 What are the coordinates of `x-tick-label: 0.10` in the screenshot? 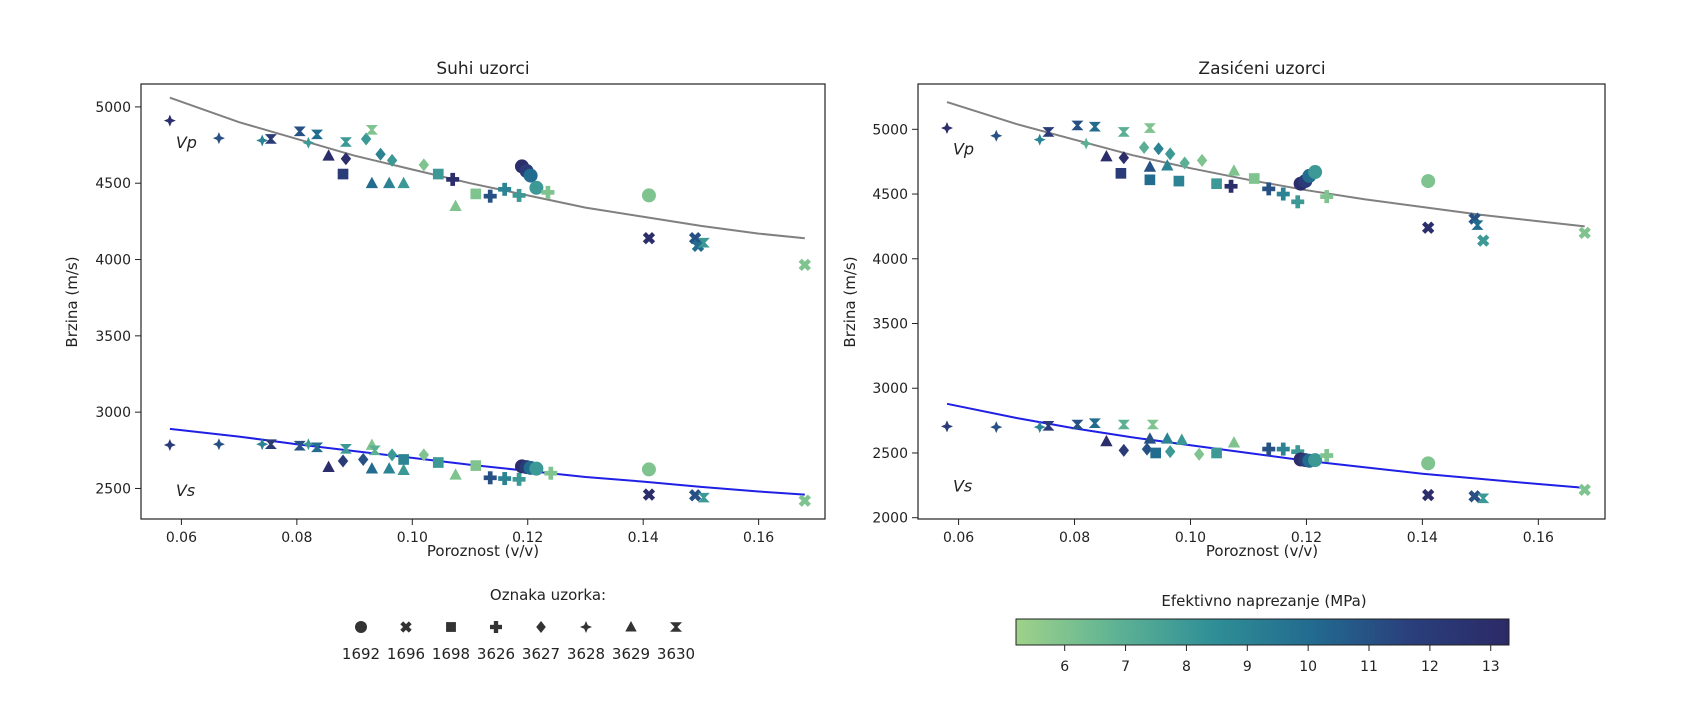 It's located at (412, 538).